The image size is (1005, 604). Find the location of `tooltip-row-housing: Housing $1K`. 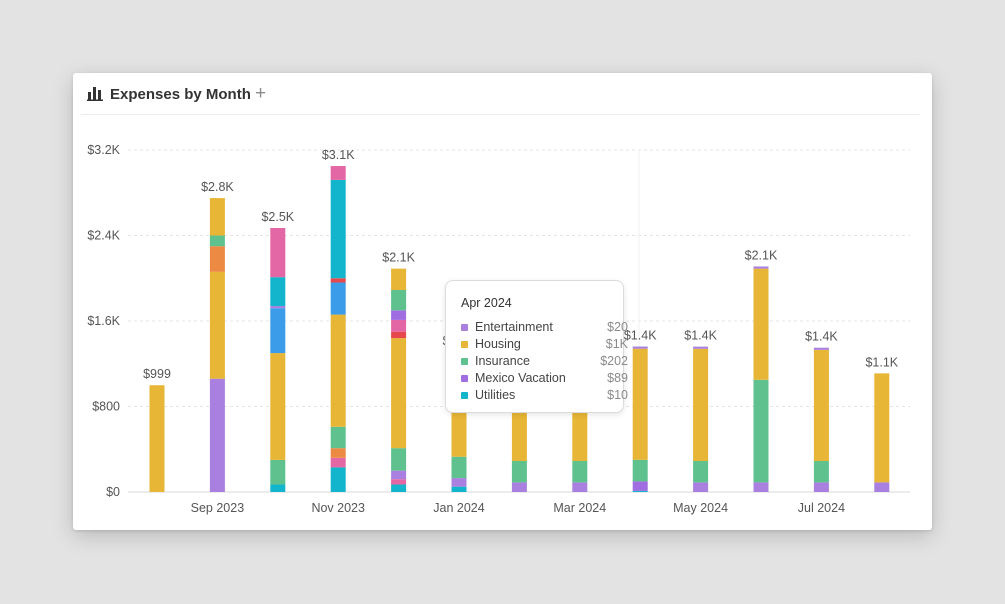

tooltip-row-housing: Housing $1K is located at coordinates (544, 345).